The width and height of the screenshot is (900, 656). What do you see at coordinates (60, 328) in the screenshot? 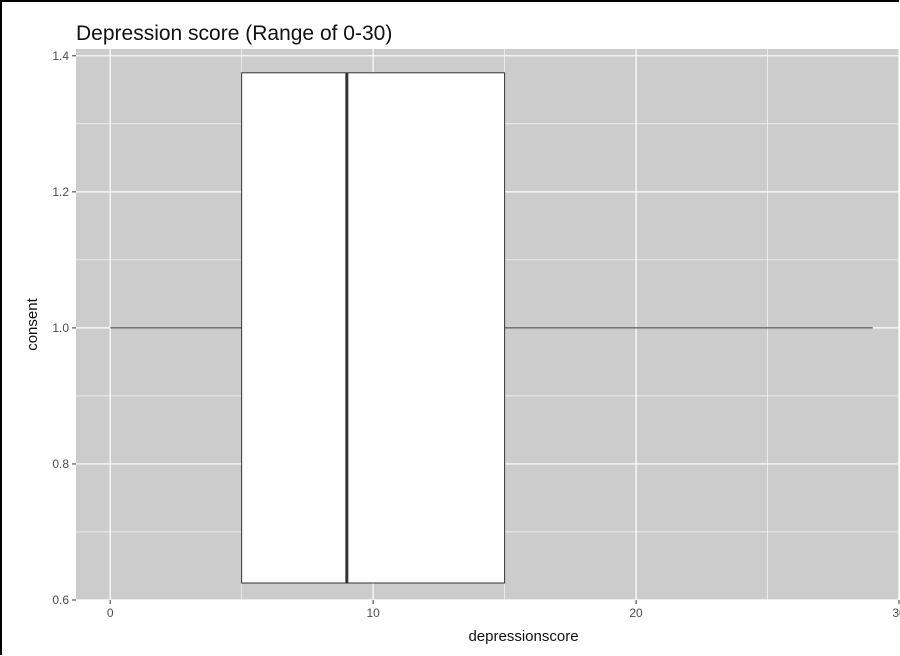
I see `y-tick-label: 1.0` at bounding box center [60, 328].